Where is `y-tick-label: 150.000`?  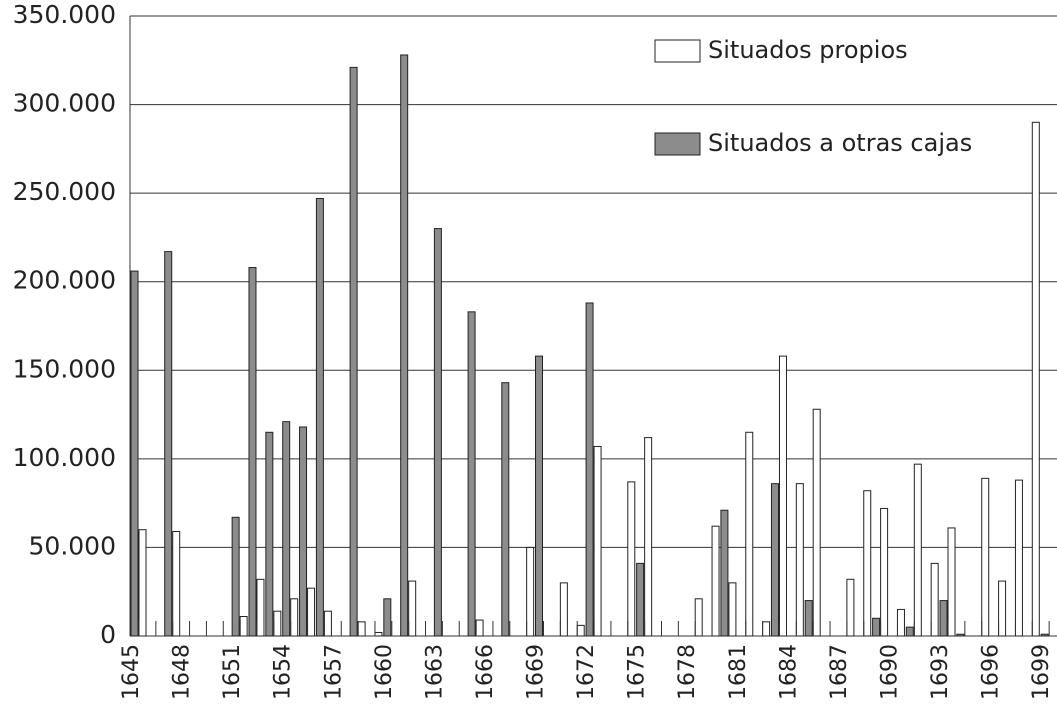
y-tick-label: 150.000 is located at coordinates (64, 368).